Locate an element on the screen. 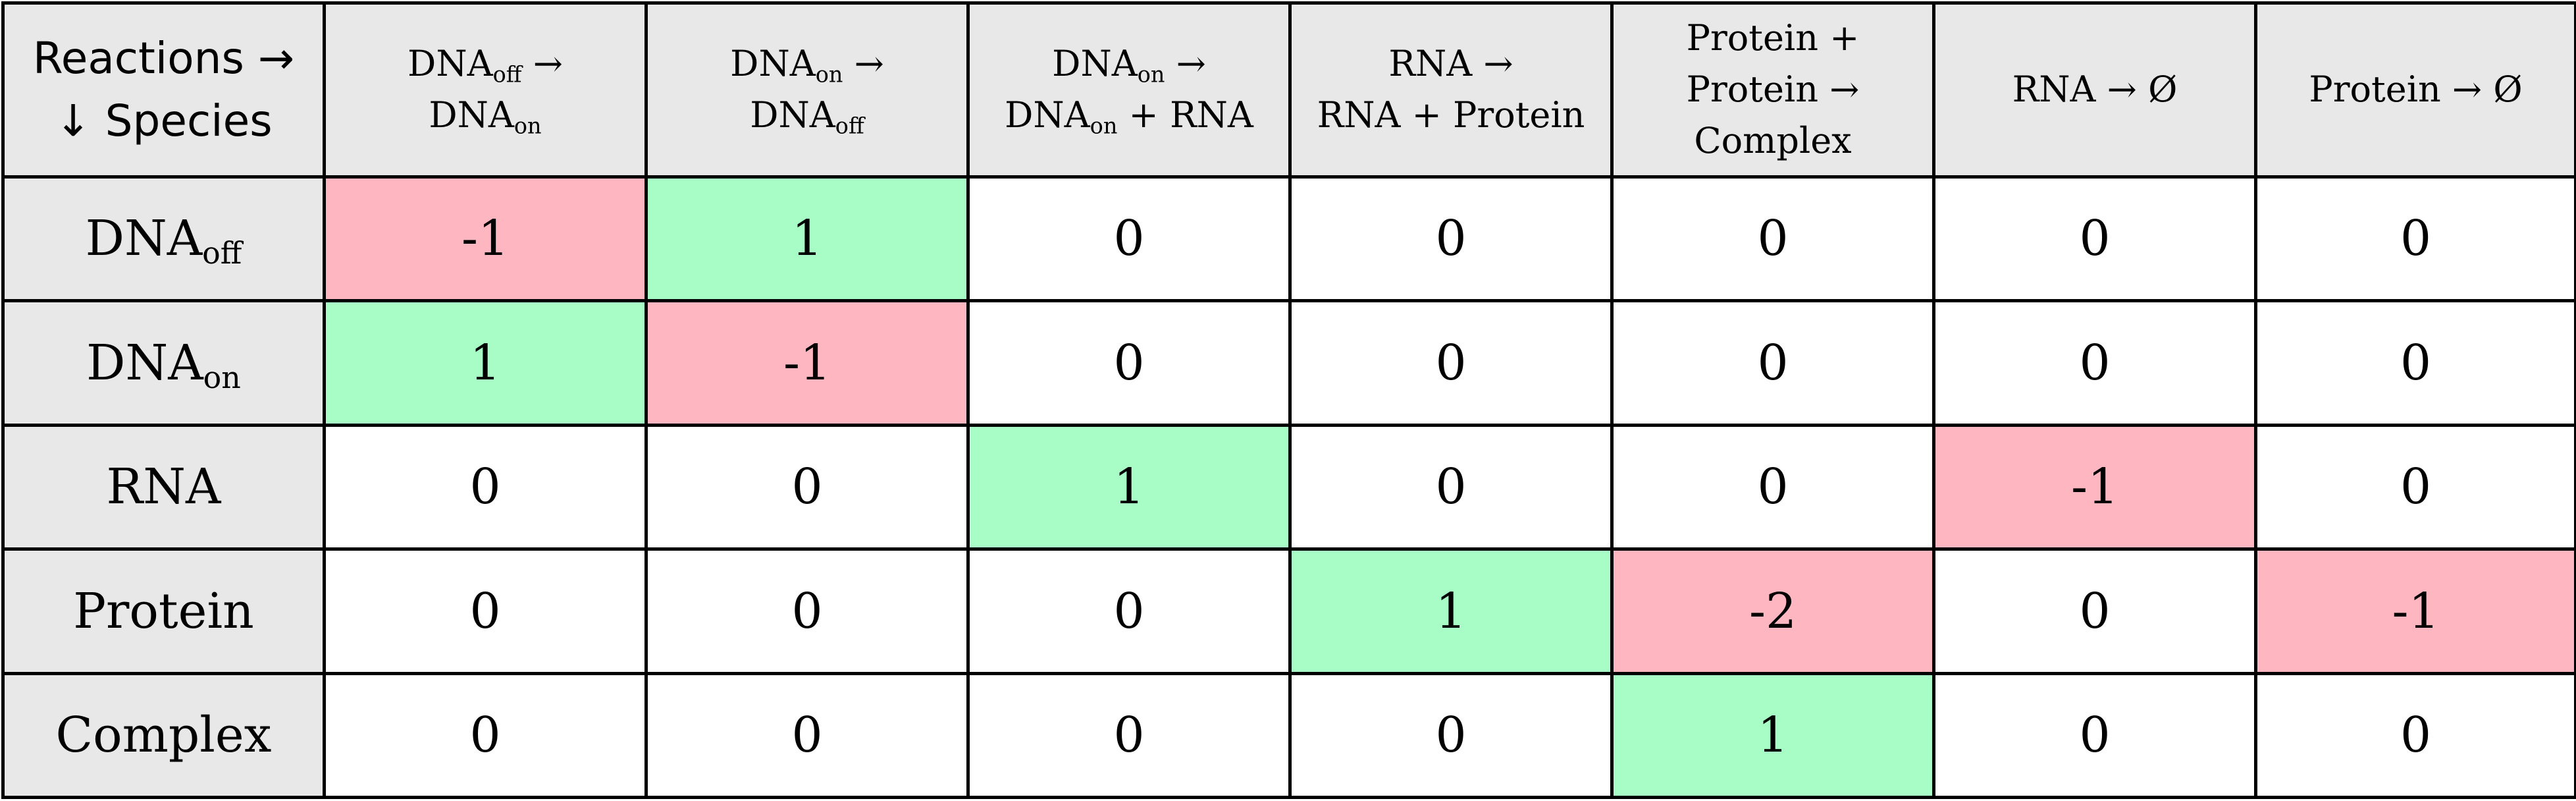 The height and width of the screenshot is (801, 2576). reaction-header-2: DNAon → DNAoff is located at coordinates (807, 90).